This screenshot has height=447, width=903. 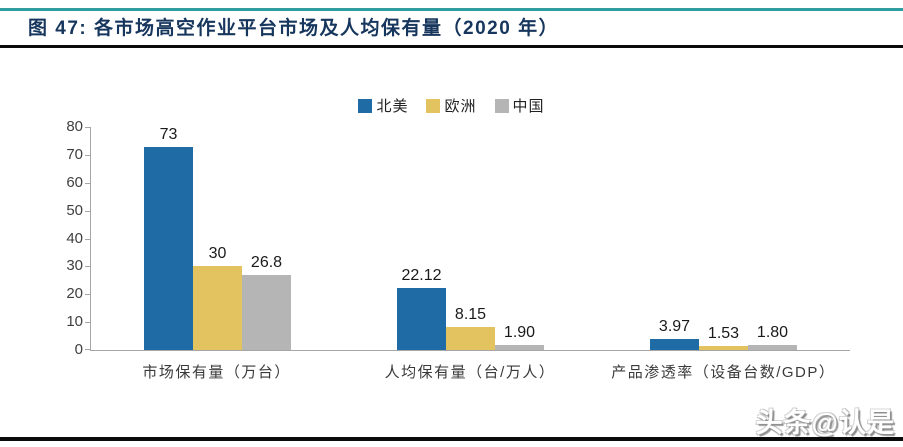 What do you see at coordinates (451, 9) in the screenshot?
I see `top-accent-line` at bounding box center [451, 9].